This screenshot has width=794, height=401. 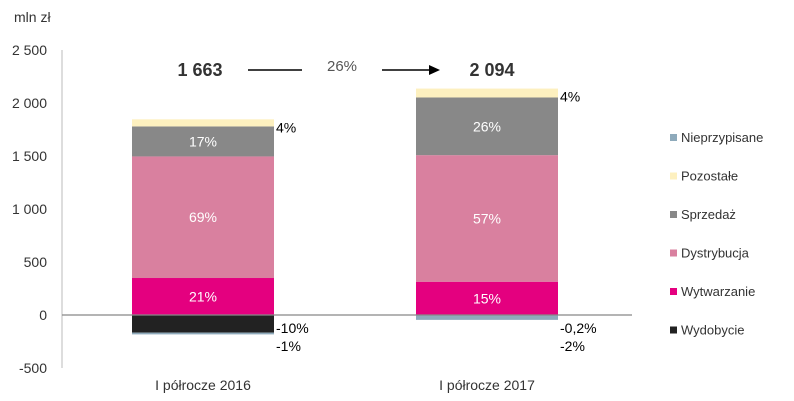 What do you see at coordinates (712, 330) in the screenshot?
I see `legend-label: Wydobycie` at bounding box center [712, 330].